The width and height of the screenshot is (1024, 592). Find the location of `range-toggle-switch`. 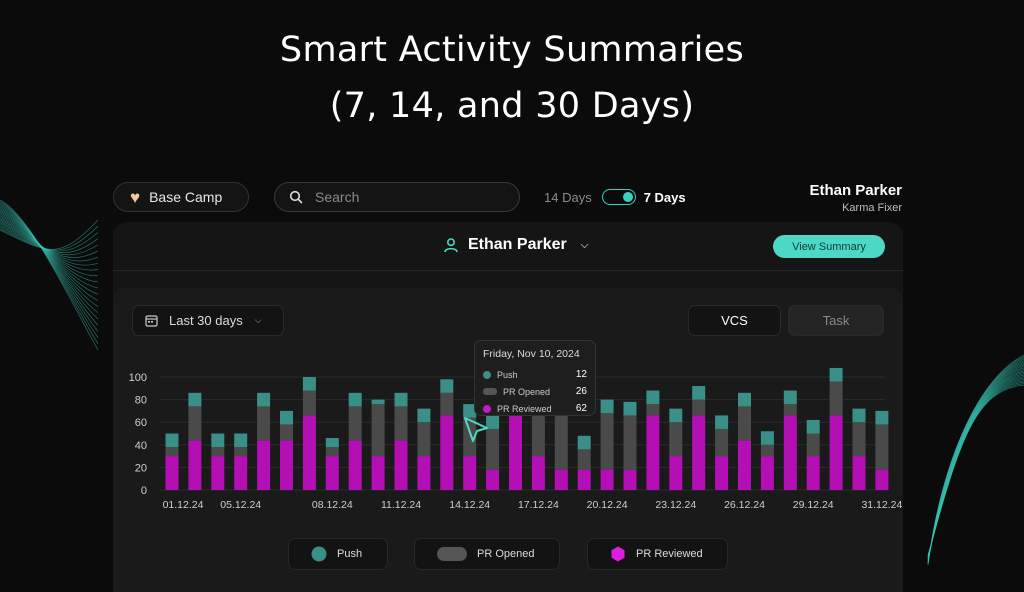

range-toggle-switch is located at coordinates (618, 197).